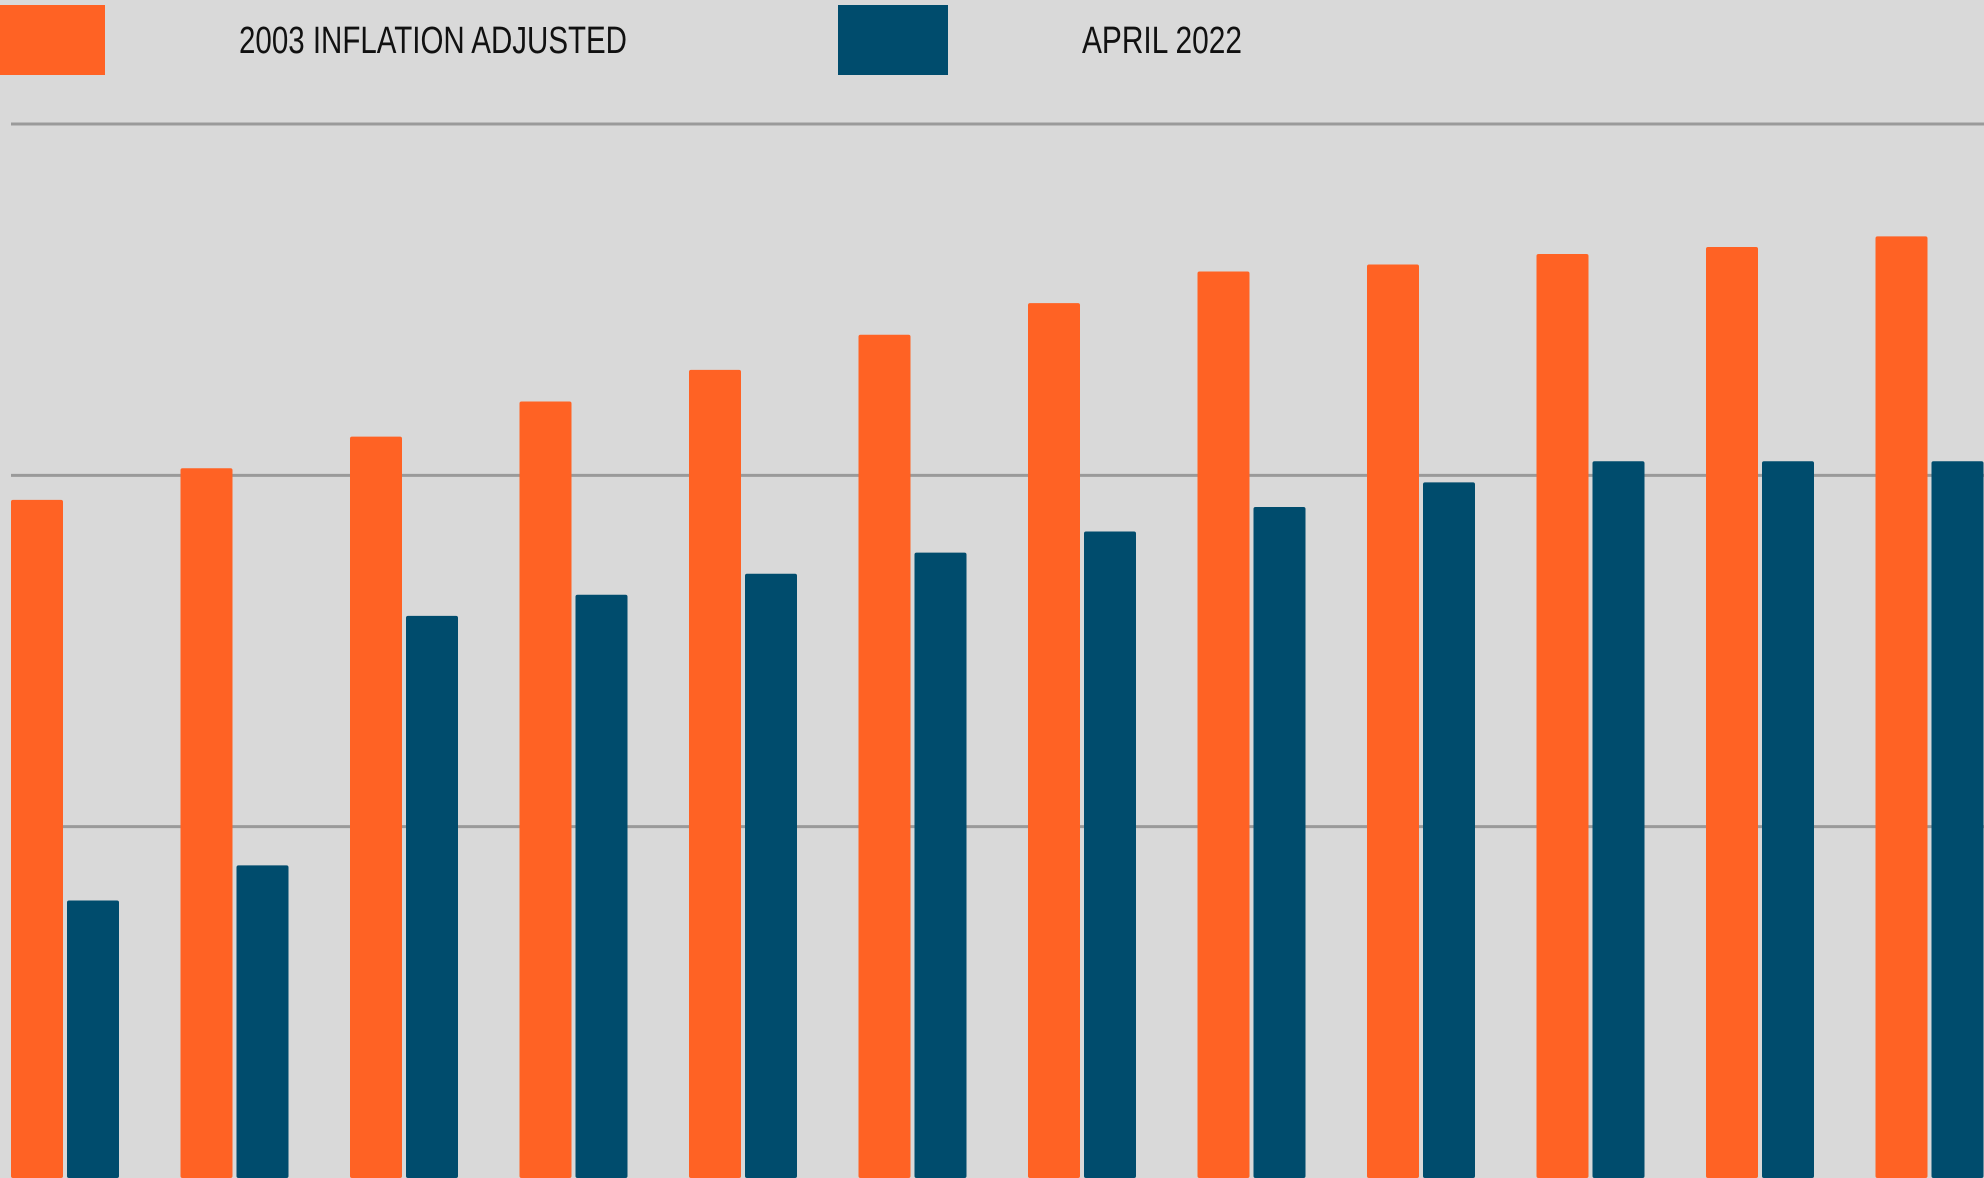 The width and height of the screenshot is (1984, 1178). What do you see at coordinates (433, 41) in the screenshot?
I see `legend-label: 2003 INFLATION ADJUSTED` at bounding box center [433, 41].